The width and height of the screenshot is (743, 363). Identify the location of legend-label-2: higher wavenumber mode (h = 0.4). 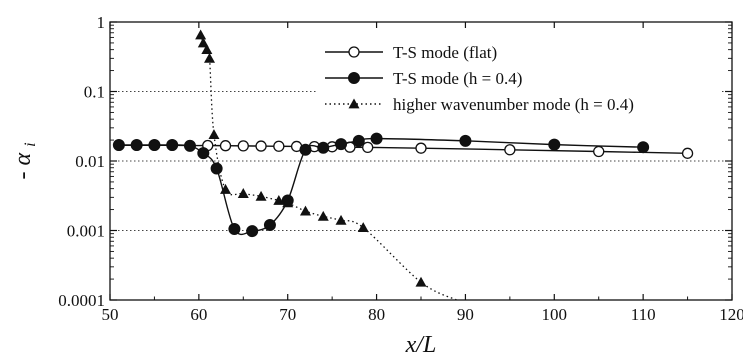
(513, 104).